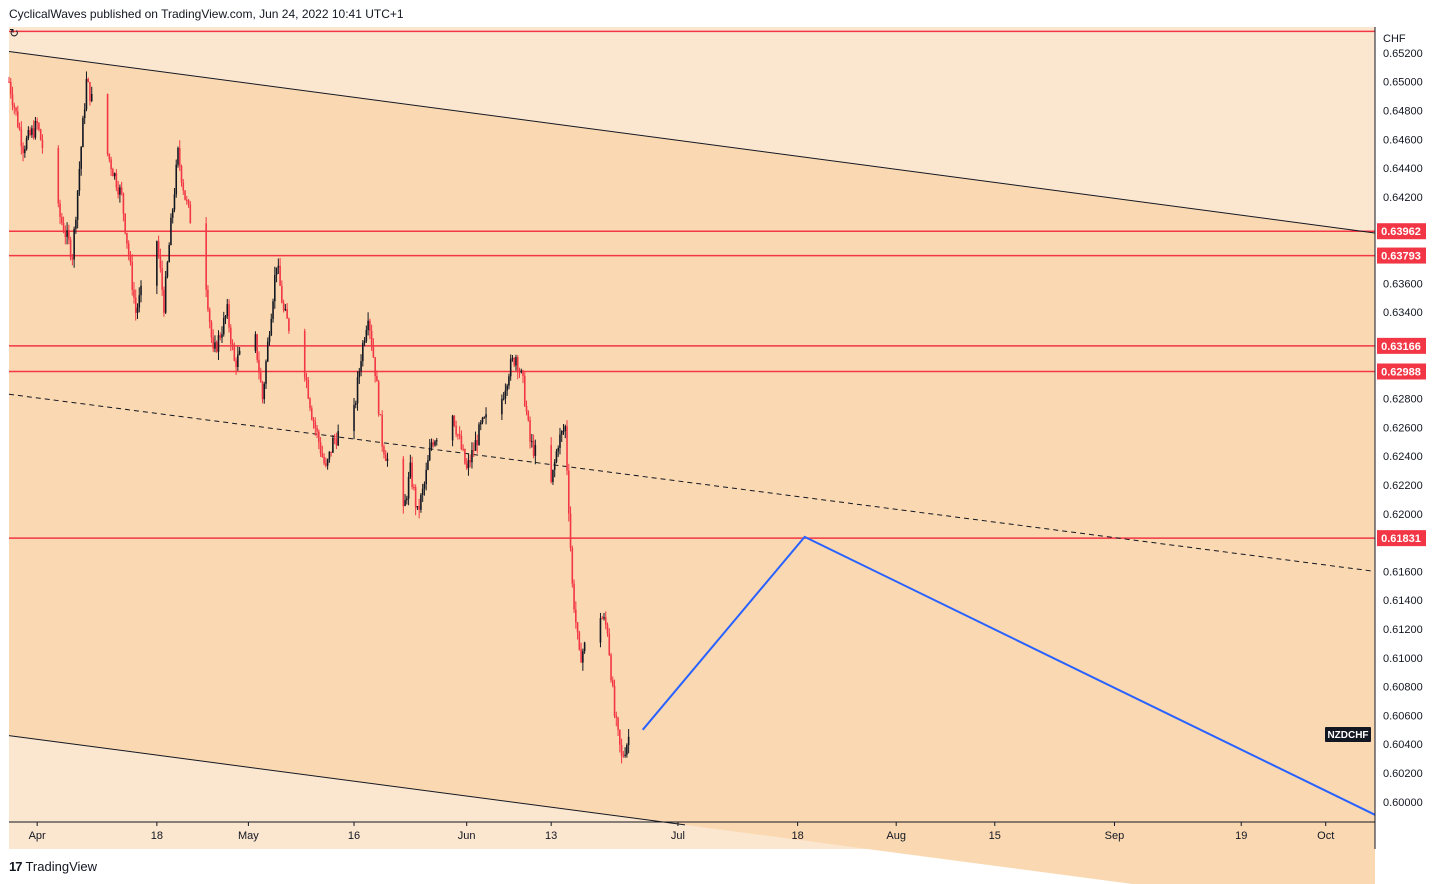 Image resolution: width=1440 pixels, height=884 pixels. Describe the element at coordinates (1403, 659) in the screenshot. I see `price-tick-label: 0.61000` at that location.